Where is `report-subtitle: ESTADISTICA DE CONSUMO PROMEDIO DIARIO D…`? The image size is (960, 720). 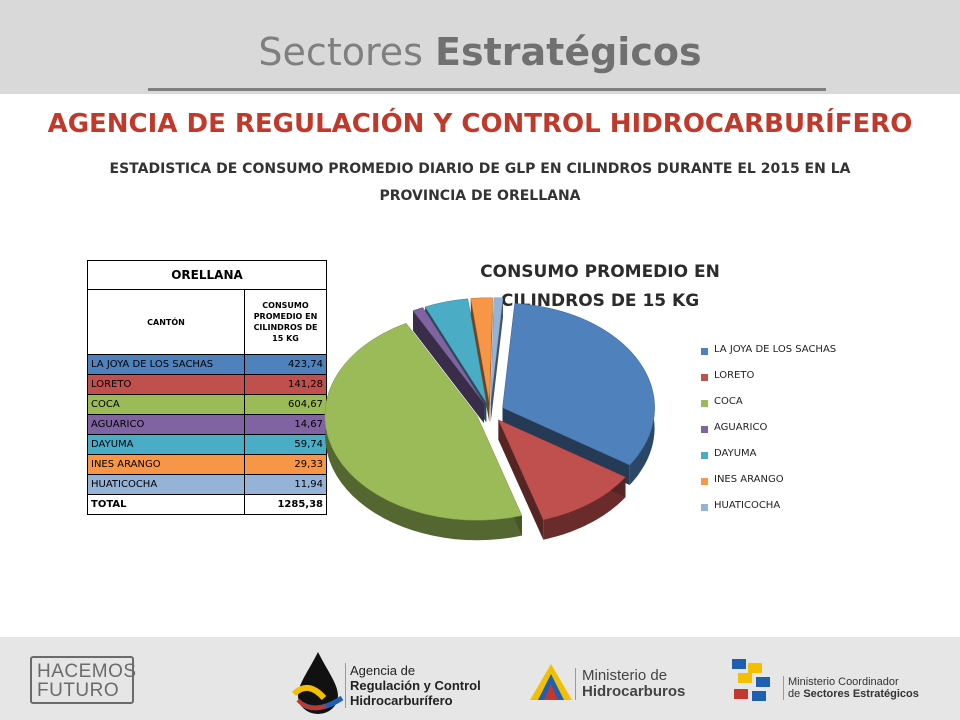 report-subtitle: ESTADISTICA DE CONSUMO PROMEDIO DIARIO D… is located at coordinates (480, 183).